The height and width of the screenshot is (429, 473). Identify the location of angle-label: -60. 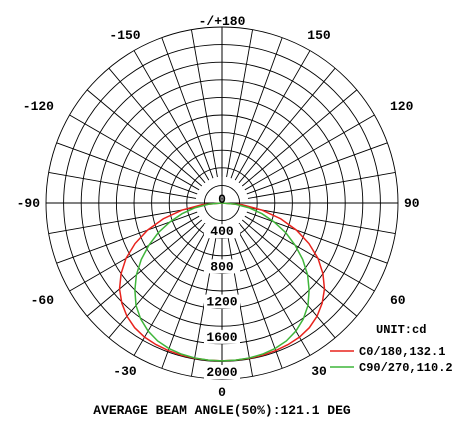
(43, 300).